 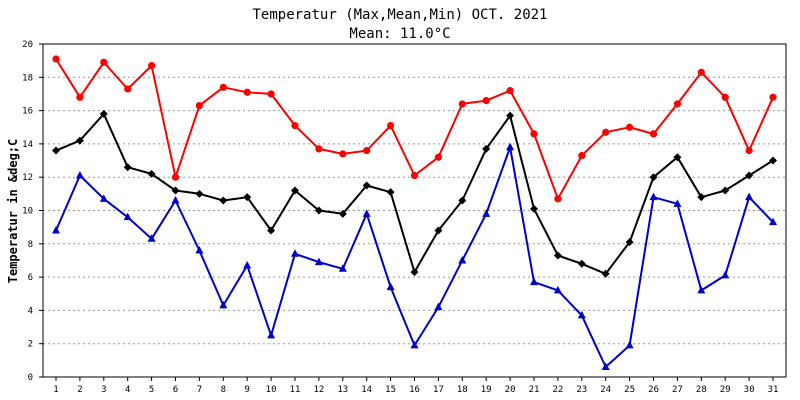 I want to click on y-tick-label-14: 14, so click(x=27, y=145).